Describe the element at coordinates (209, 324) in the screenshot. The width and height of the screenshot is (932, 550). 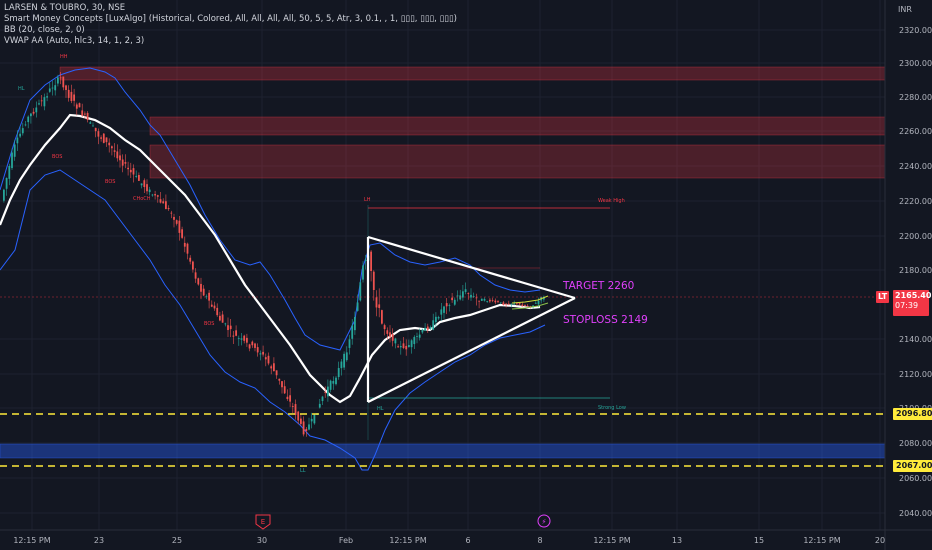
I see `smc-label: BOS` at that location.